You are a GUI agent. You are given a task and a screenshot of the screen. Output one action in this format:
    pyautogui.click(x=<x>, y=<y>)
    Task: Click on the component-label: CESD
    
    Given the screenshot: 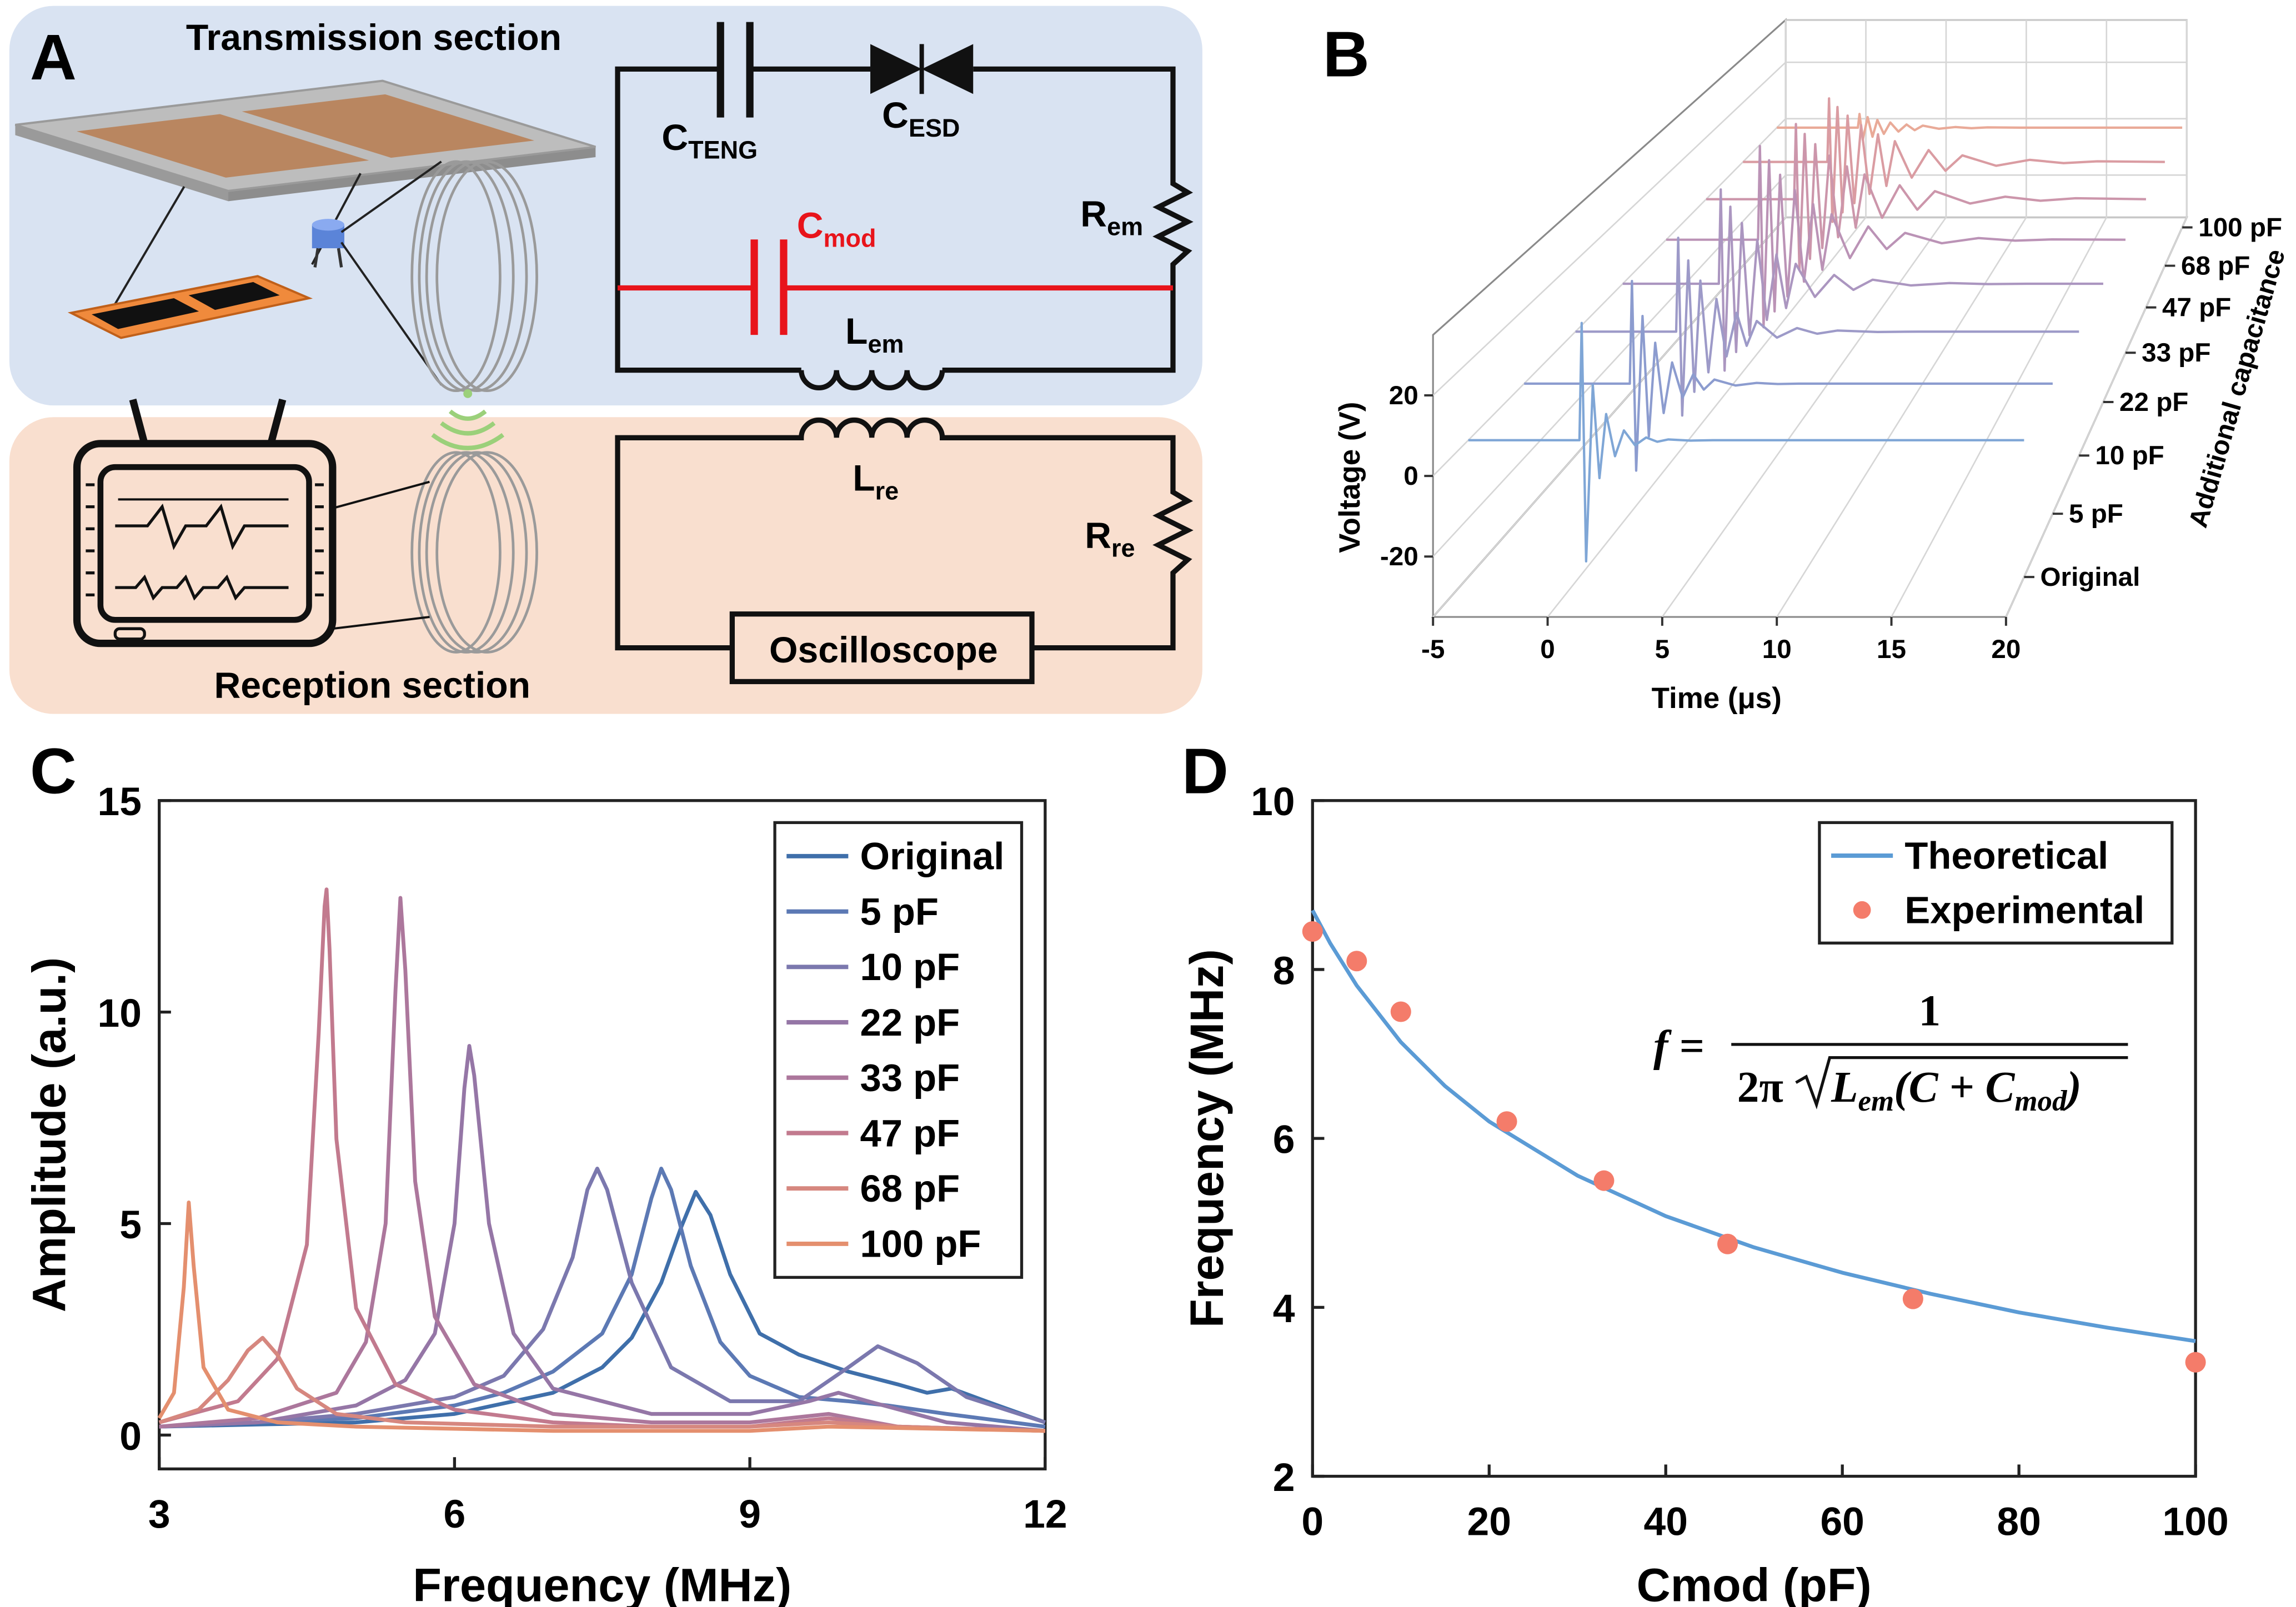 What is the action you would take?
    pyautogui.click(x=921, y=118)
    